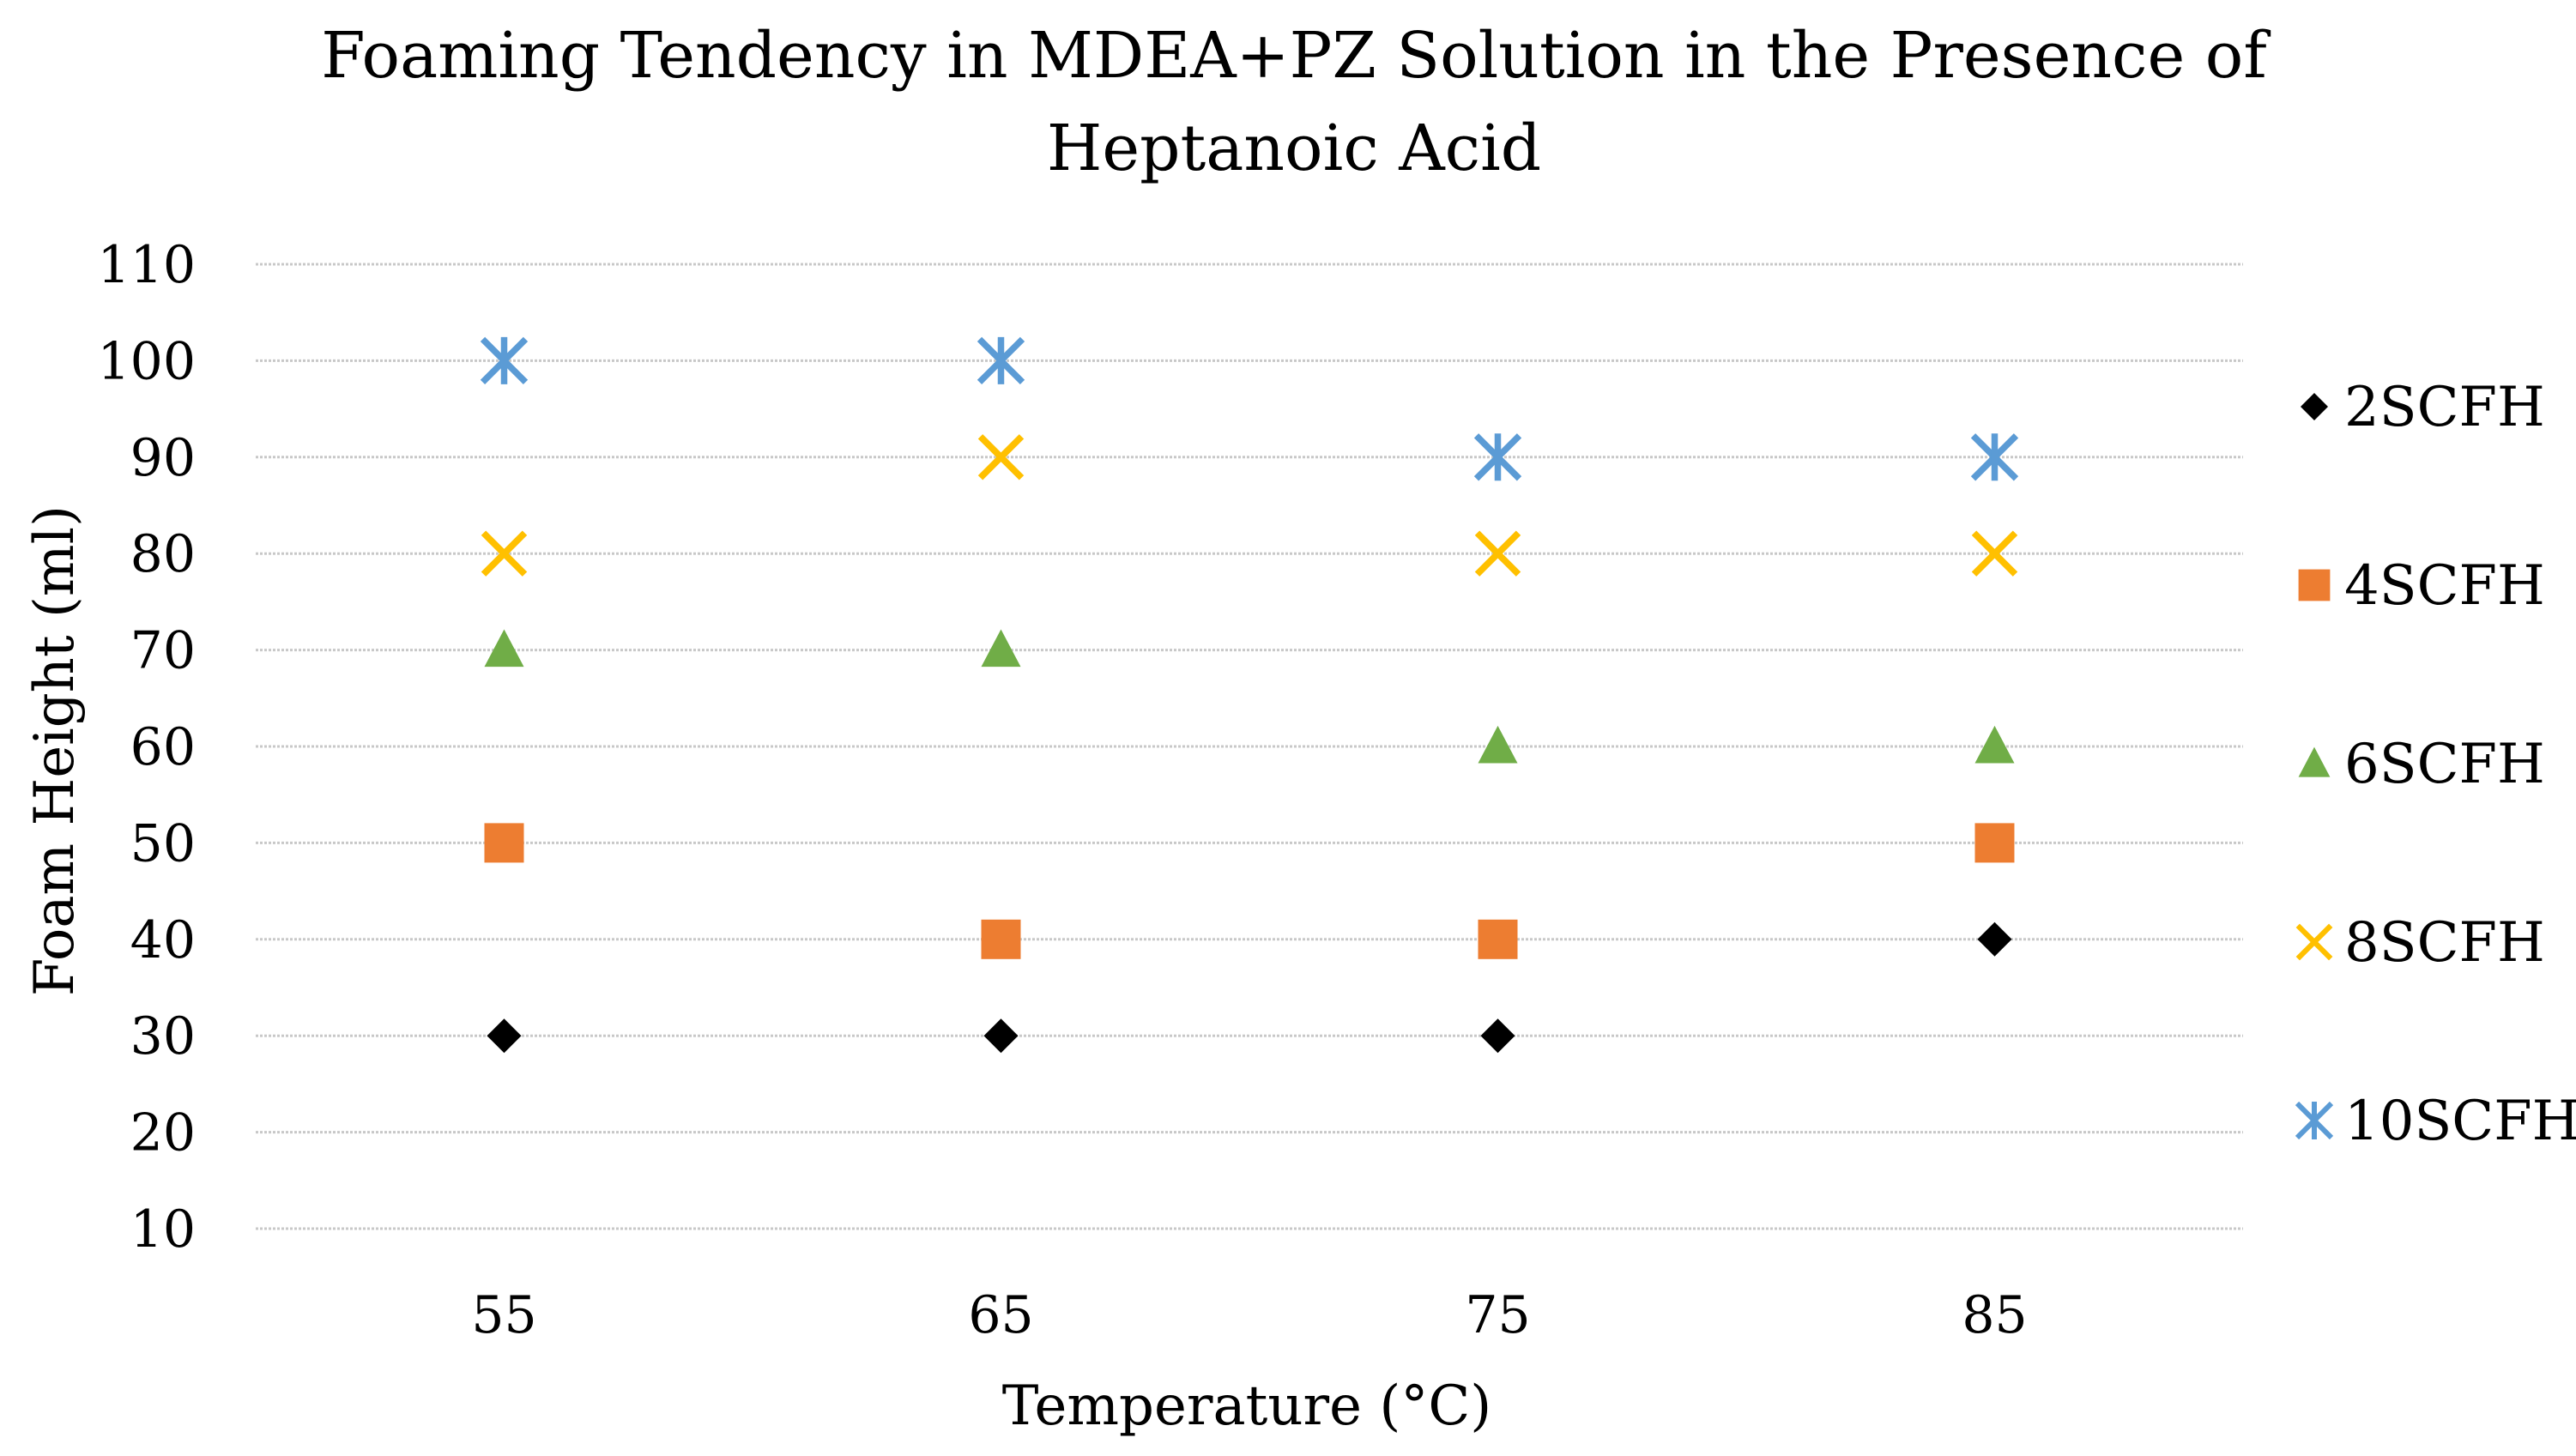  What do you see at coordinates (2444, 408) in the screenshot?
I see `legend-label: 2SCFH` at bounding box center [2444, 408].